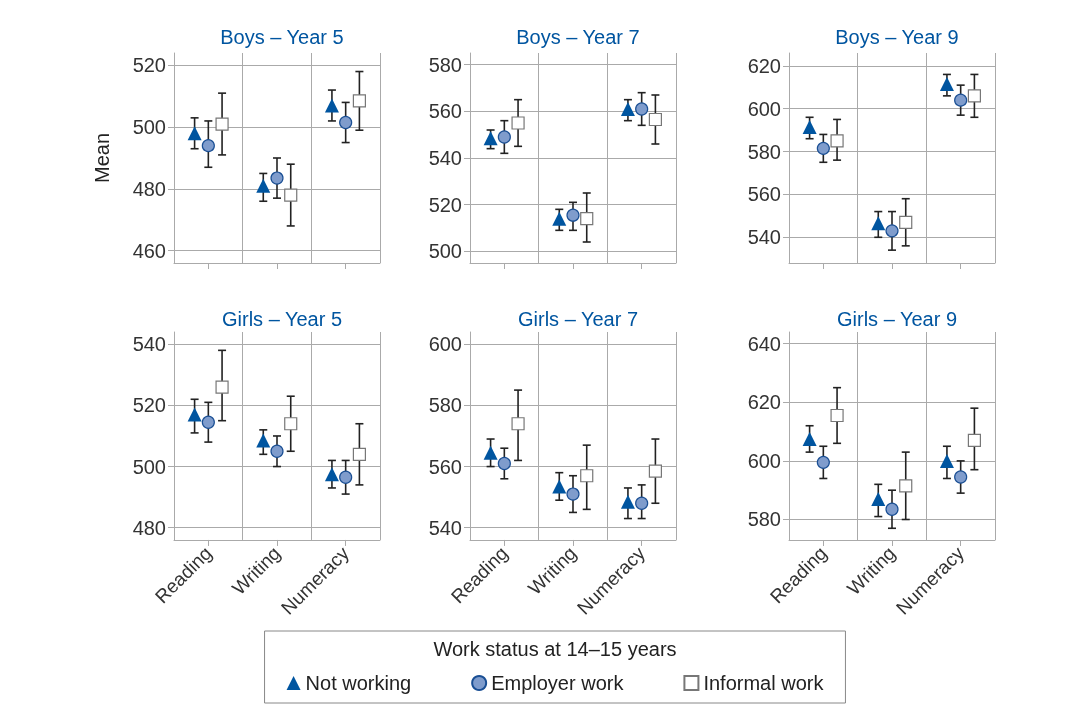 This screenshot has height=711, width=1067. What do you see at coordinates (558, 683) in the screenshot?
I see `legend-label: Employer work` at bounding box center [558, 683].